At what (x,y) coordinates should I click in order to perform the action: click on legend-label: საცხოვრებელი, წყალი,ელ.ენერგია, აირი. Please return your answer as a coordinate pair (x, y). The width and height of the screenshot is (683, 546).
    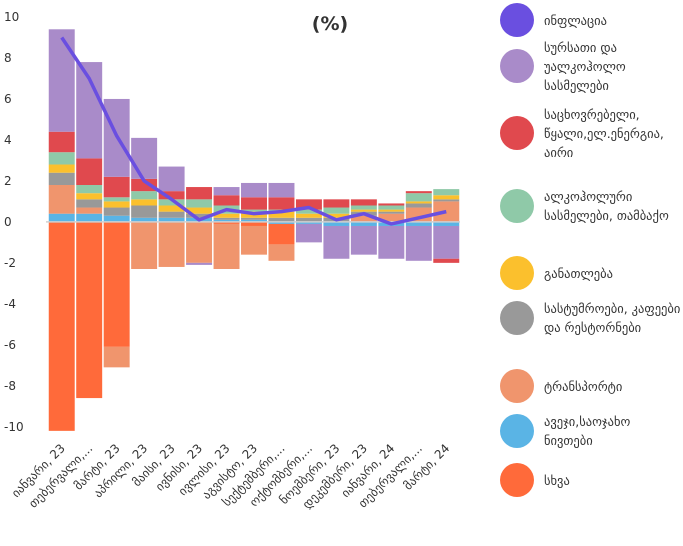
    Looking at the image, I should click on (604, 133).